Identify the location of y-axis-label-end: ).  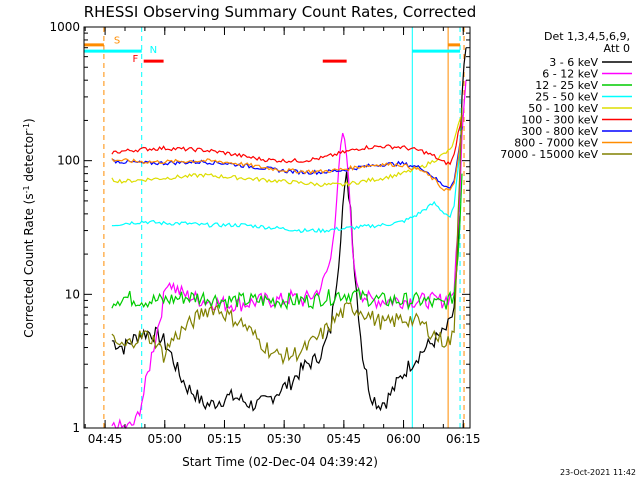
(29, 120).